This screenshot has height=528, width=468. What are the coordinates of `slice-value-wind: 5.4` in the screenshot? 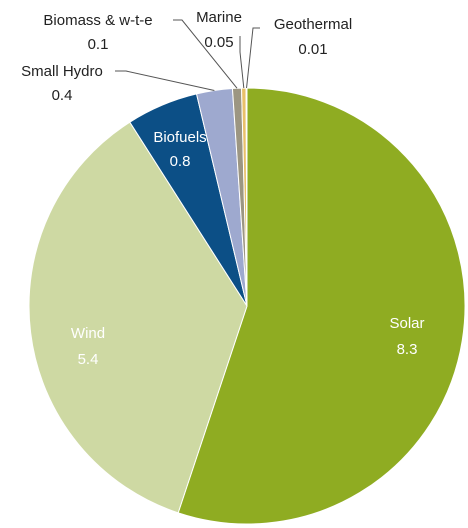 It's located at (88, 359).